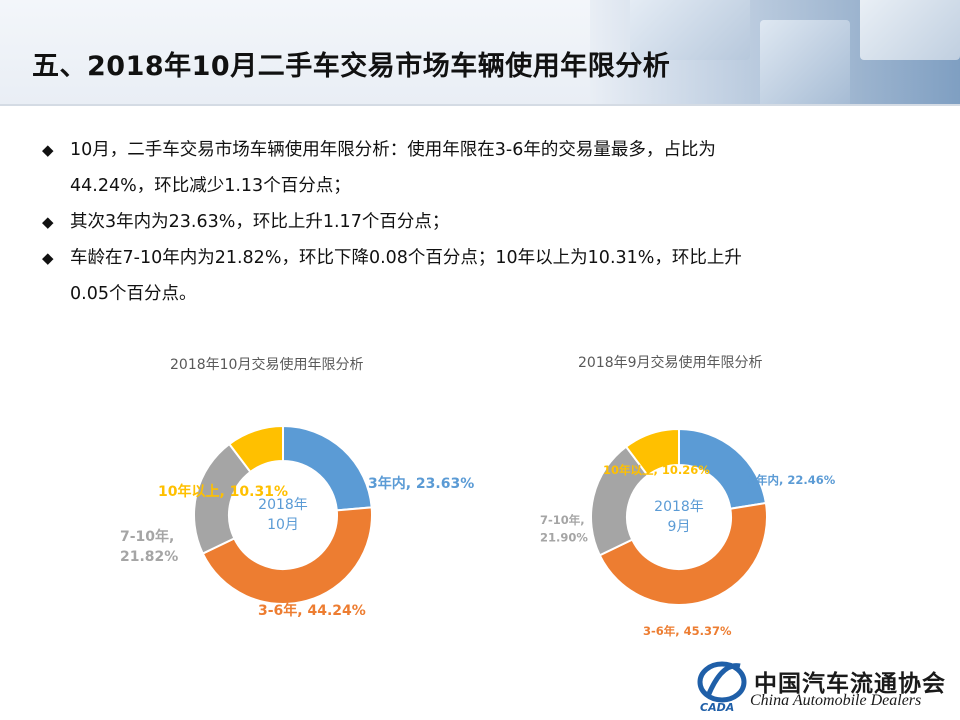 The height and width of the screenshot is (720, 960). What do you see at coordinates (210, 186) in the screenshot?
I see `bullet-text-line: 44.24%，环比减少1.13个百分点；` at bounding box center [210, 186].